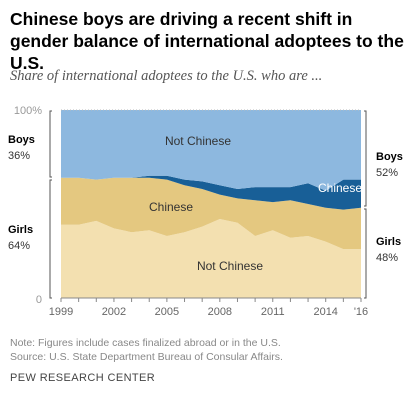 The image size is (420, 406). What do you see at coordinates (387, 258) in the screenshot?
I see `right-label-girls-value: 48%` at bounding box center [387, 258].